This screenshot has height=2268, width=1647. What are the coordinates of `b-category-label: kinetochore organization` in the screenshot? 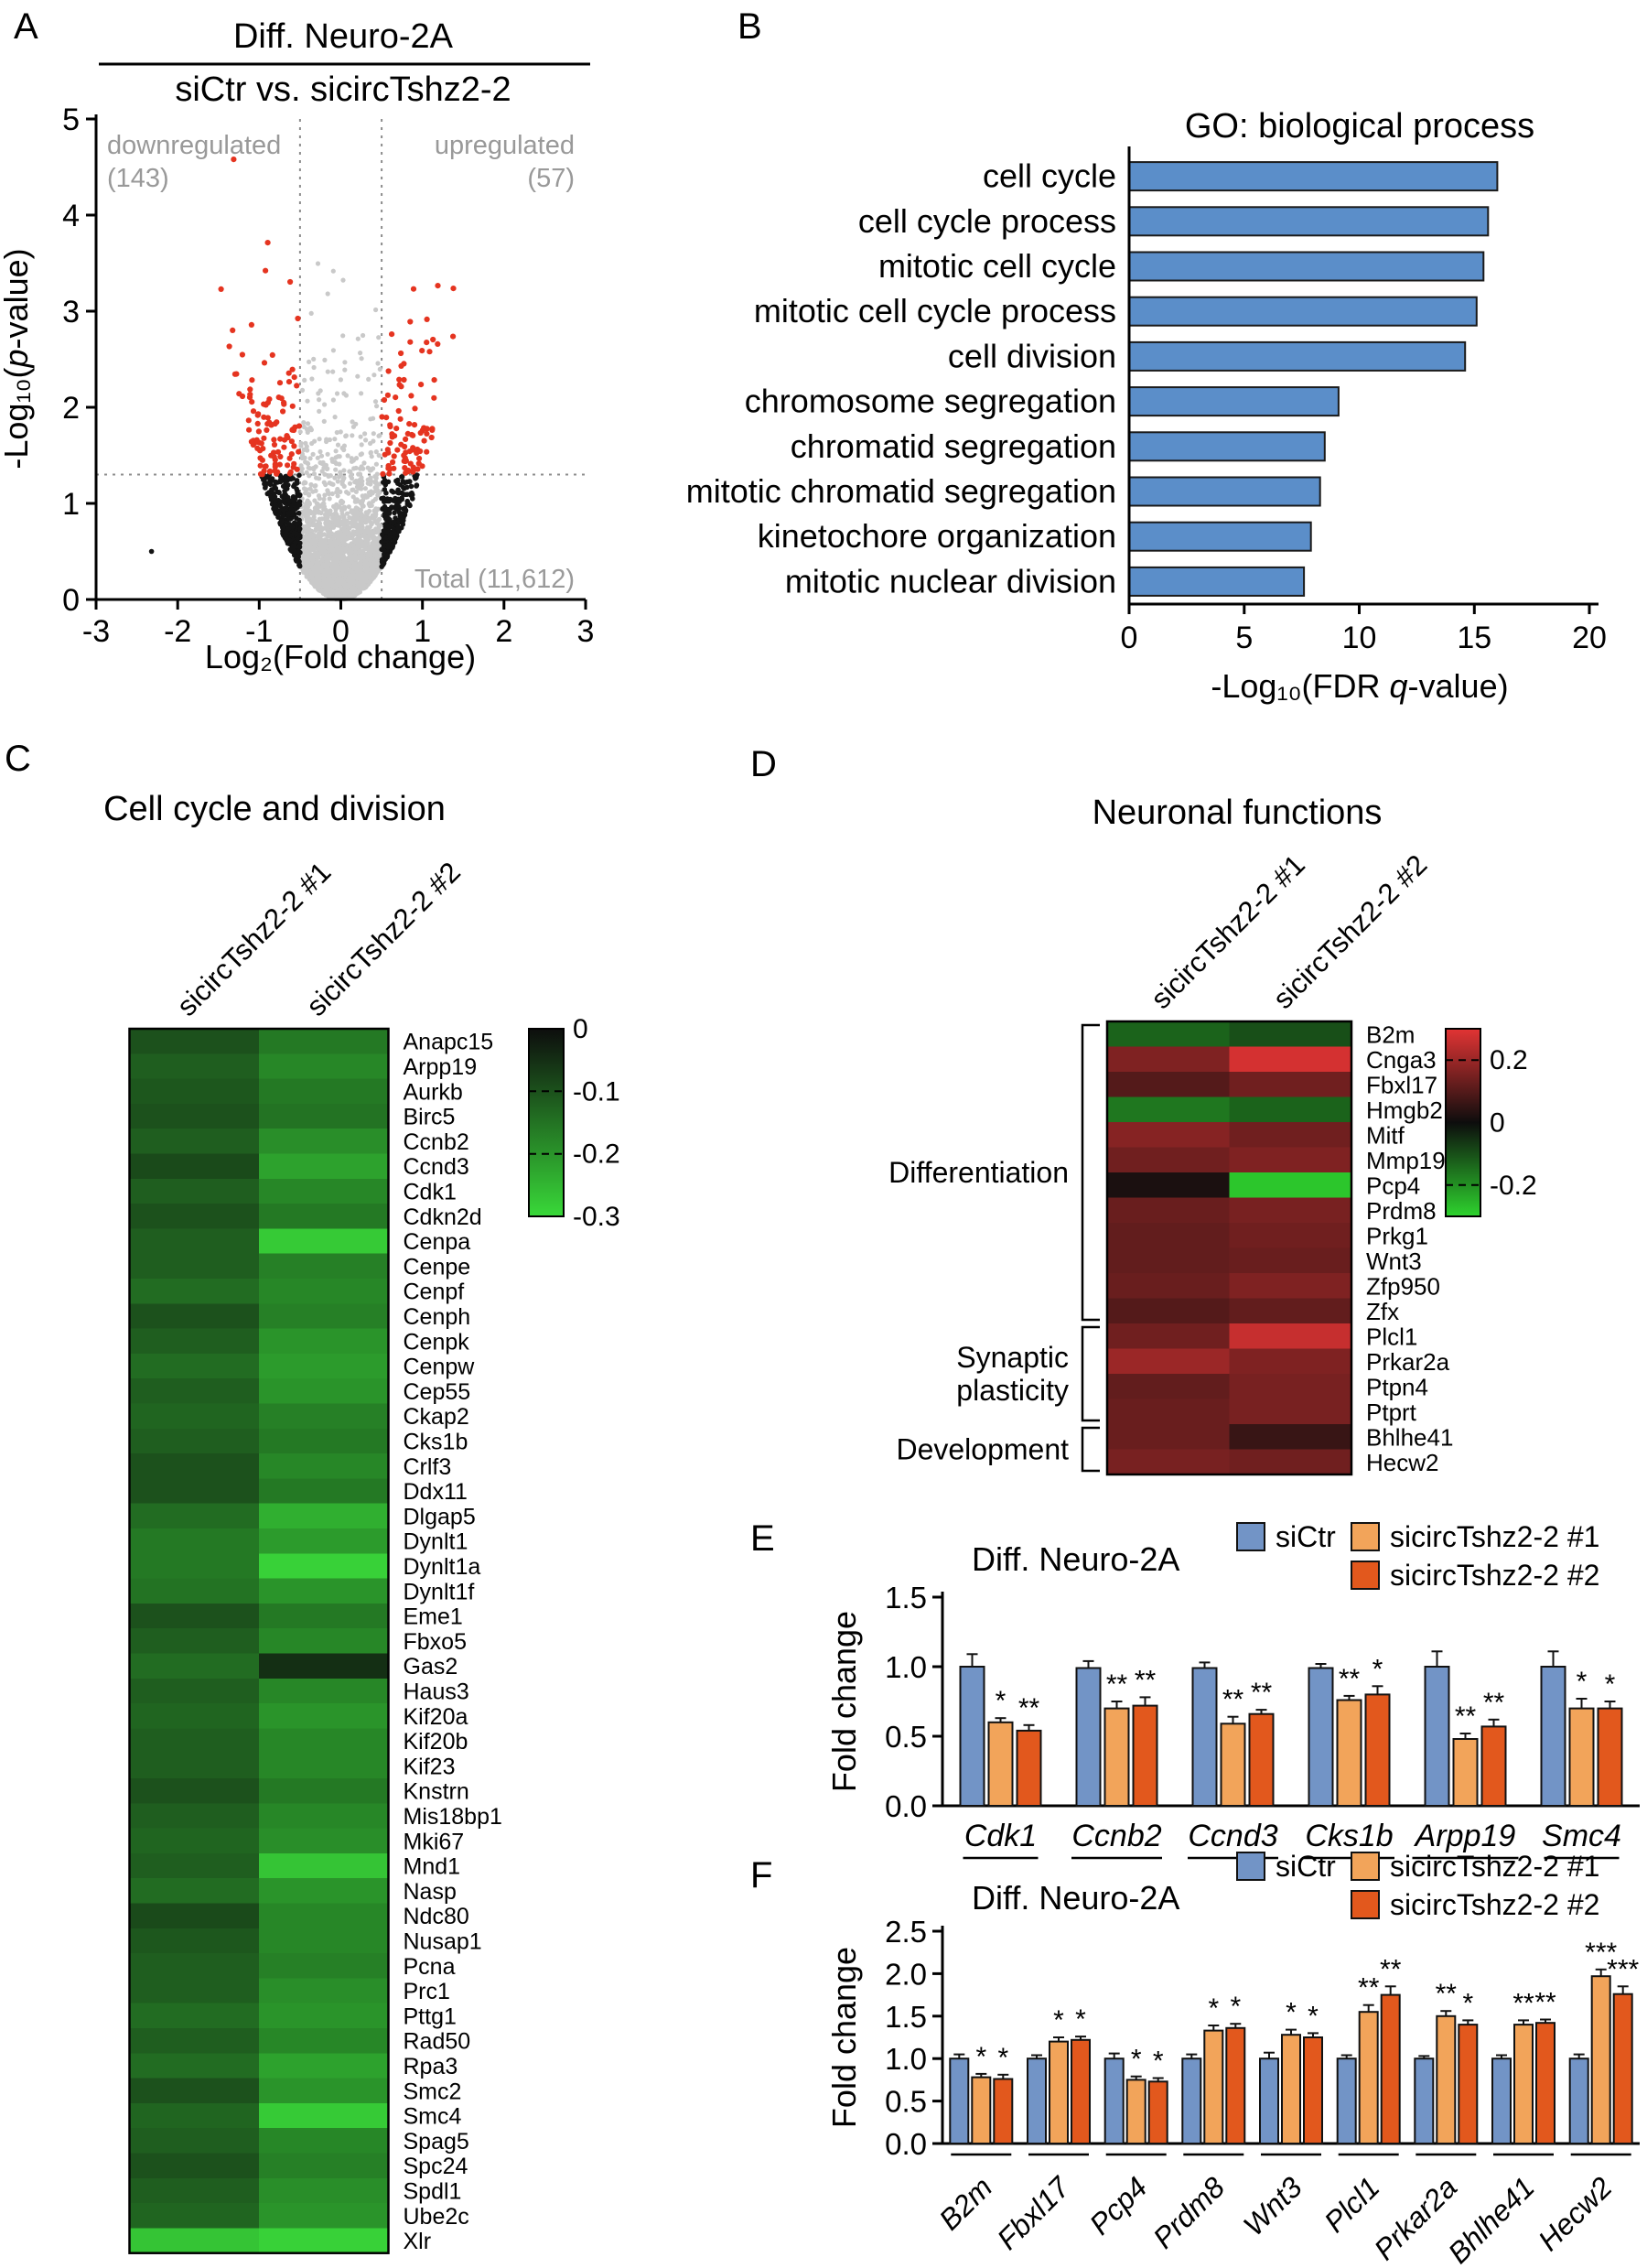 It's located at (937, 536).